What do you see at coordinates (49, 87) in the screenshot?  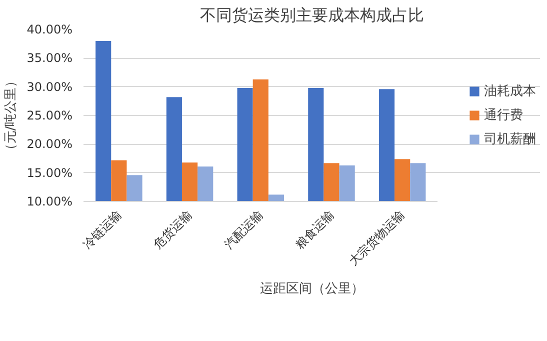 I see `y-tick-label: 30.00%` at bounding box center [49, 87].